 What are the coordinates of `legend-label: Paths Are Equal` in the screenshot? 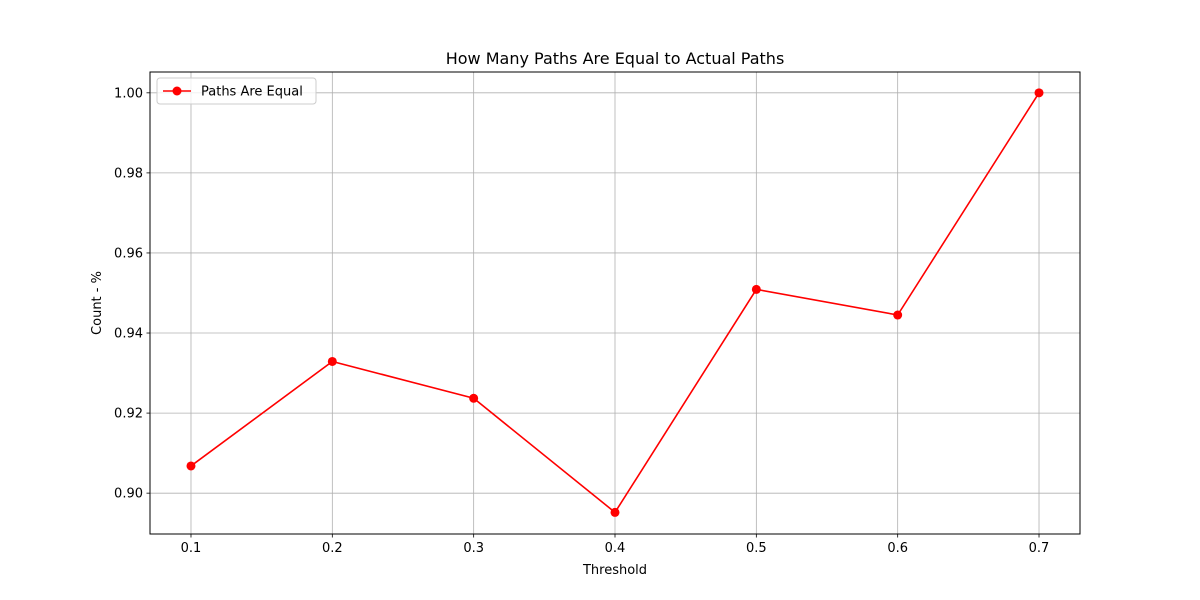 It's located at (252, 92).